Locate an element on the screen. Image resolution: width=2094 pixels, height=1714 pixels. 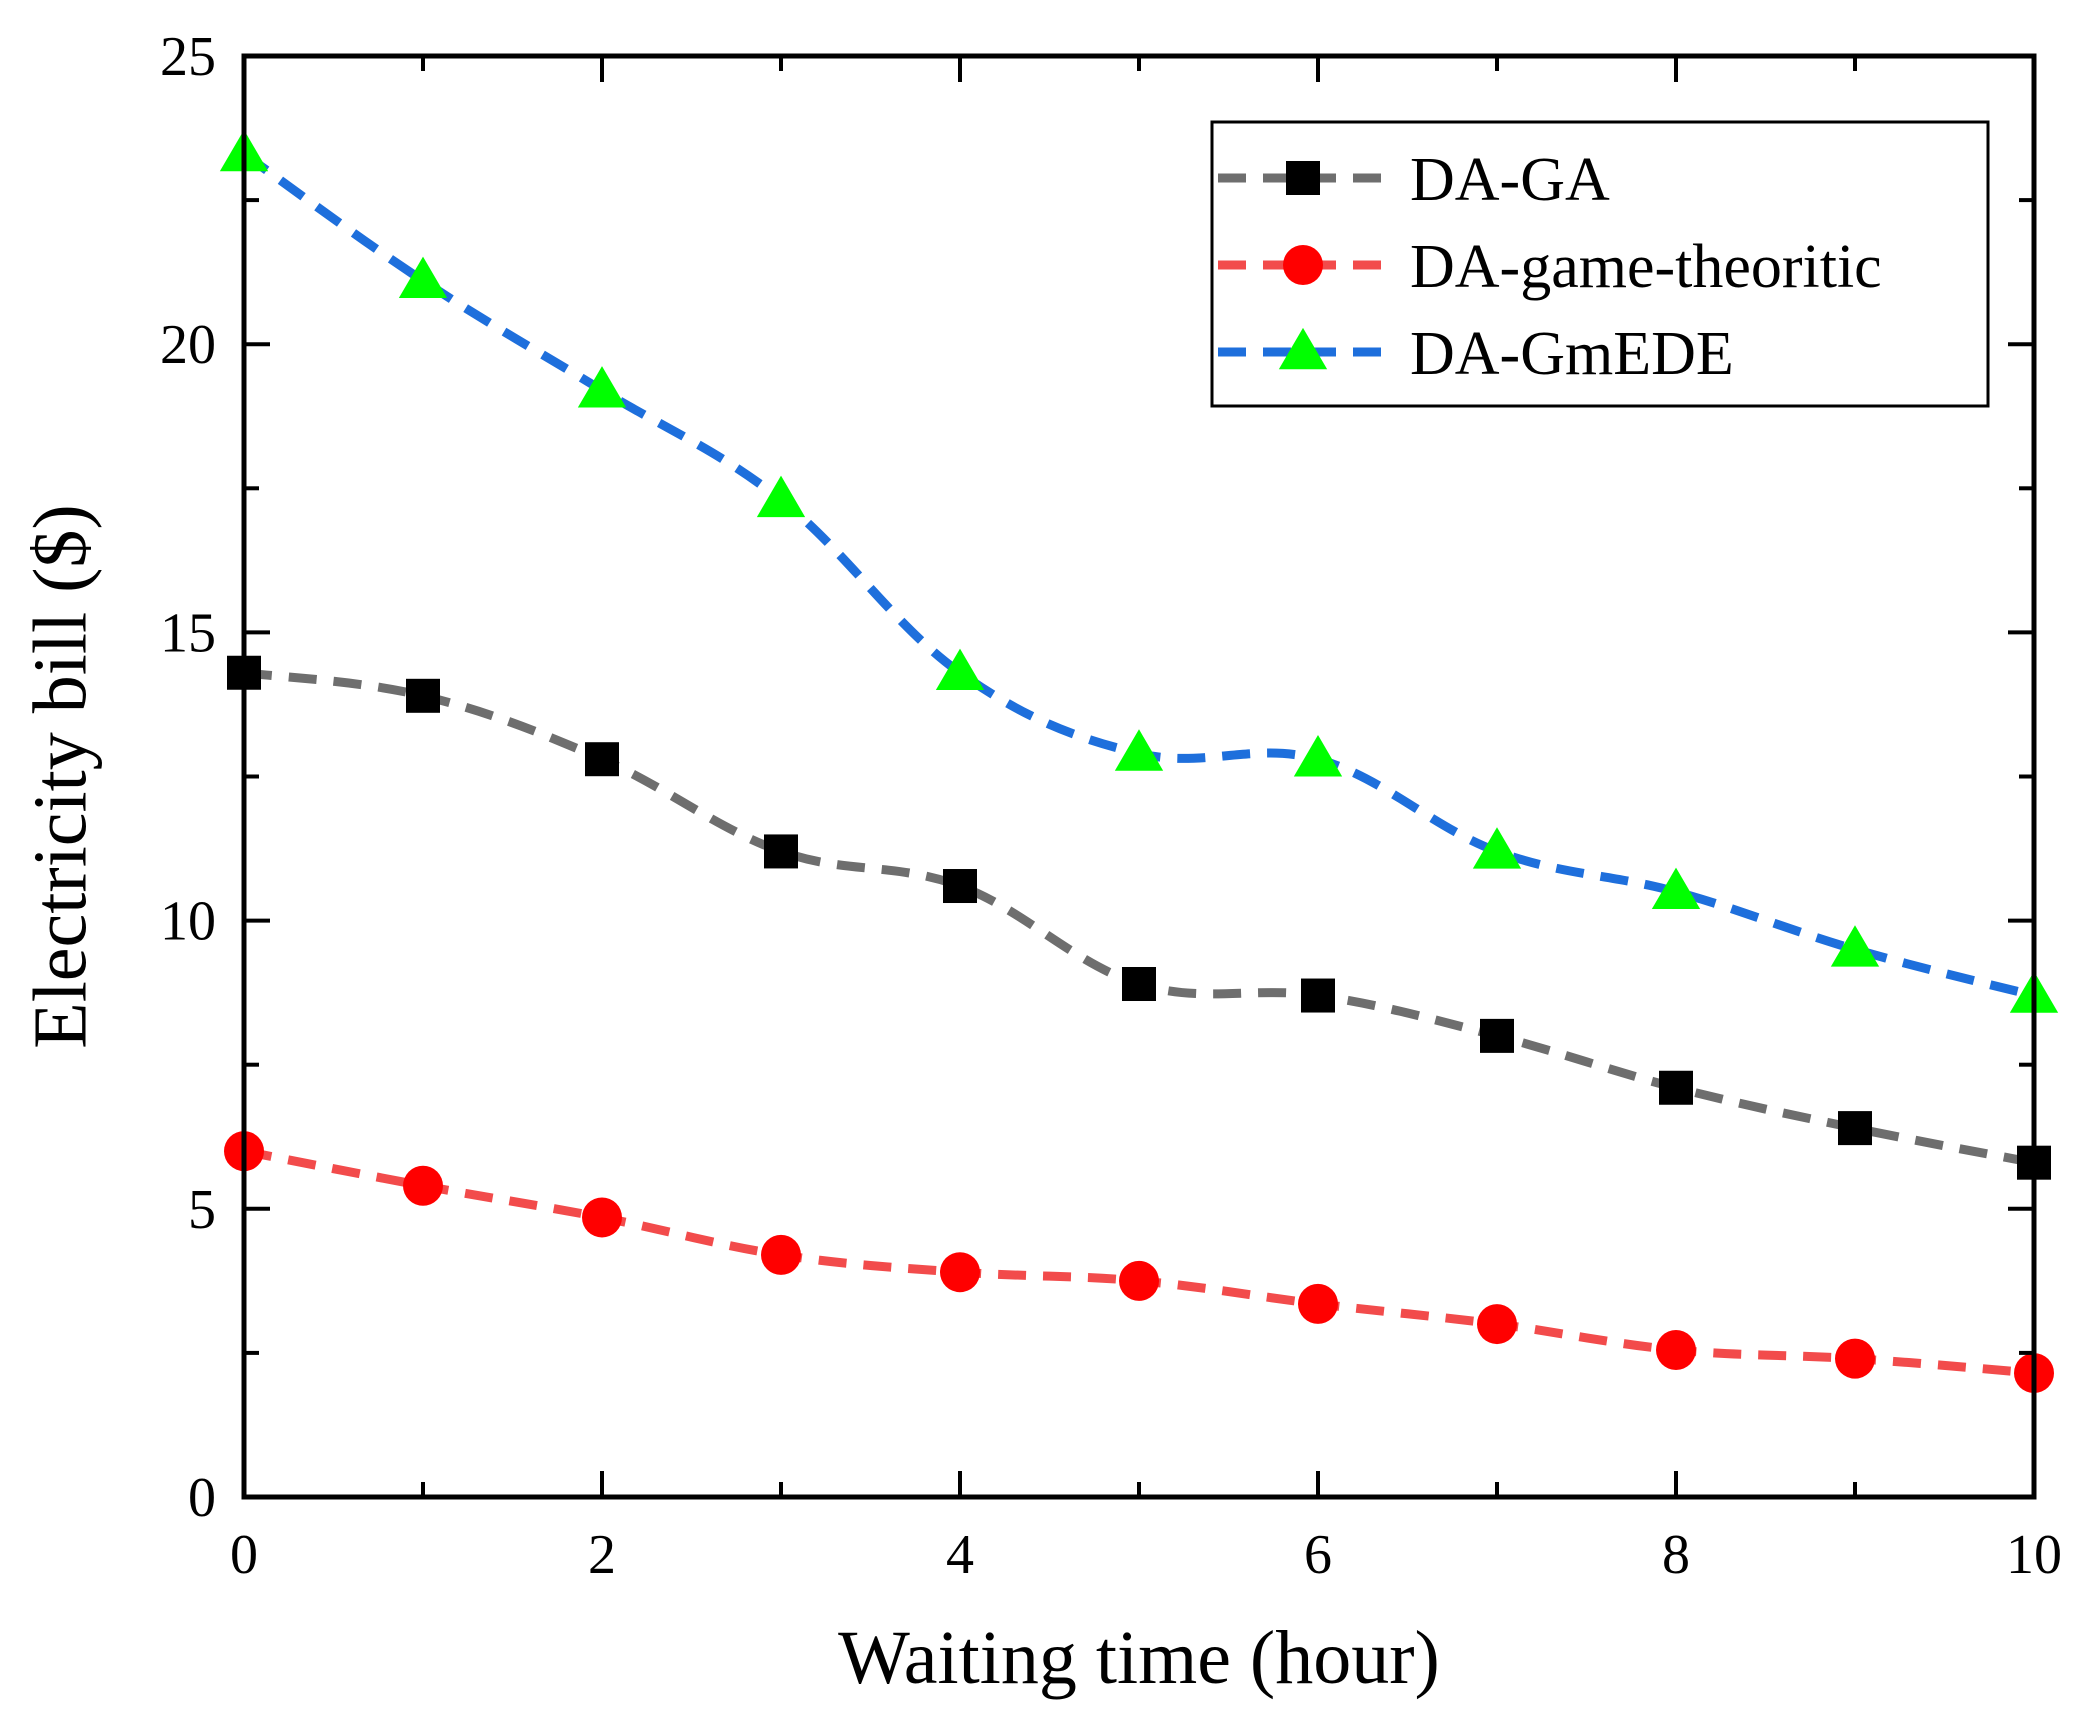
x-tick-label-8: 8 is located at coordinates (1676, 1555).